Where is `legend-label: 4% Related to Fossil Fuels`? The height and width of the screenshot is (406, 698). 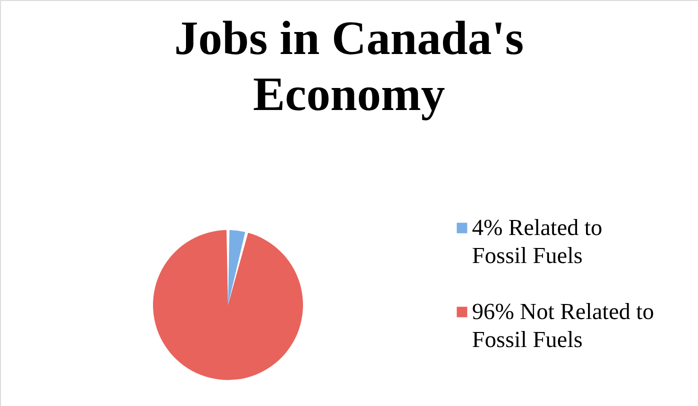 legend-label: 4% Related to Fossil Fuels is located at coordinates (537, 241).